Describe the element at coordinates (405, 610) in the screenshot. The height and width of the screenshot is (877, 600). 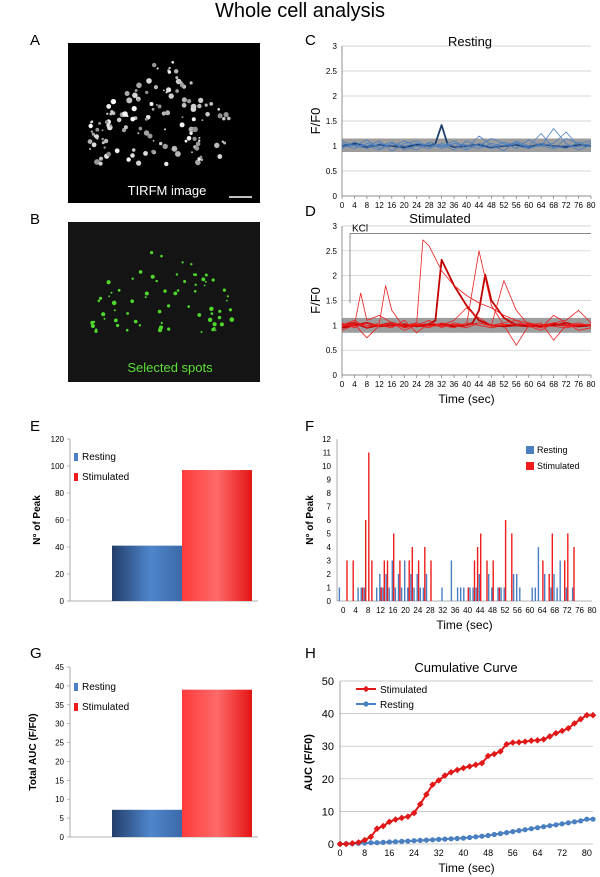
I see `x-tick-label: 20` at that location.